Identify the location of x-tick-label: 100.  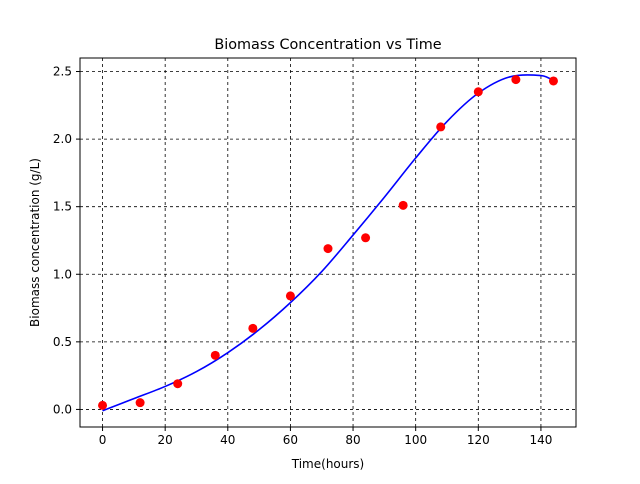
(415, 440).